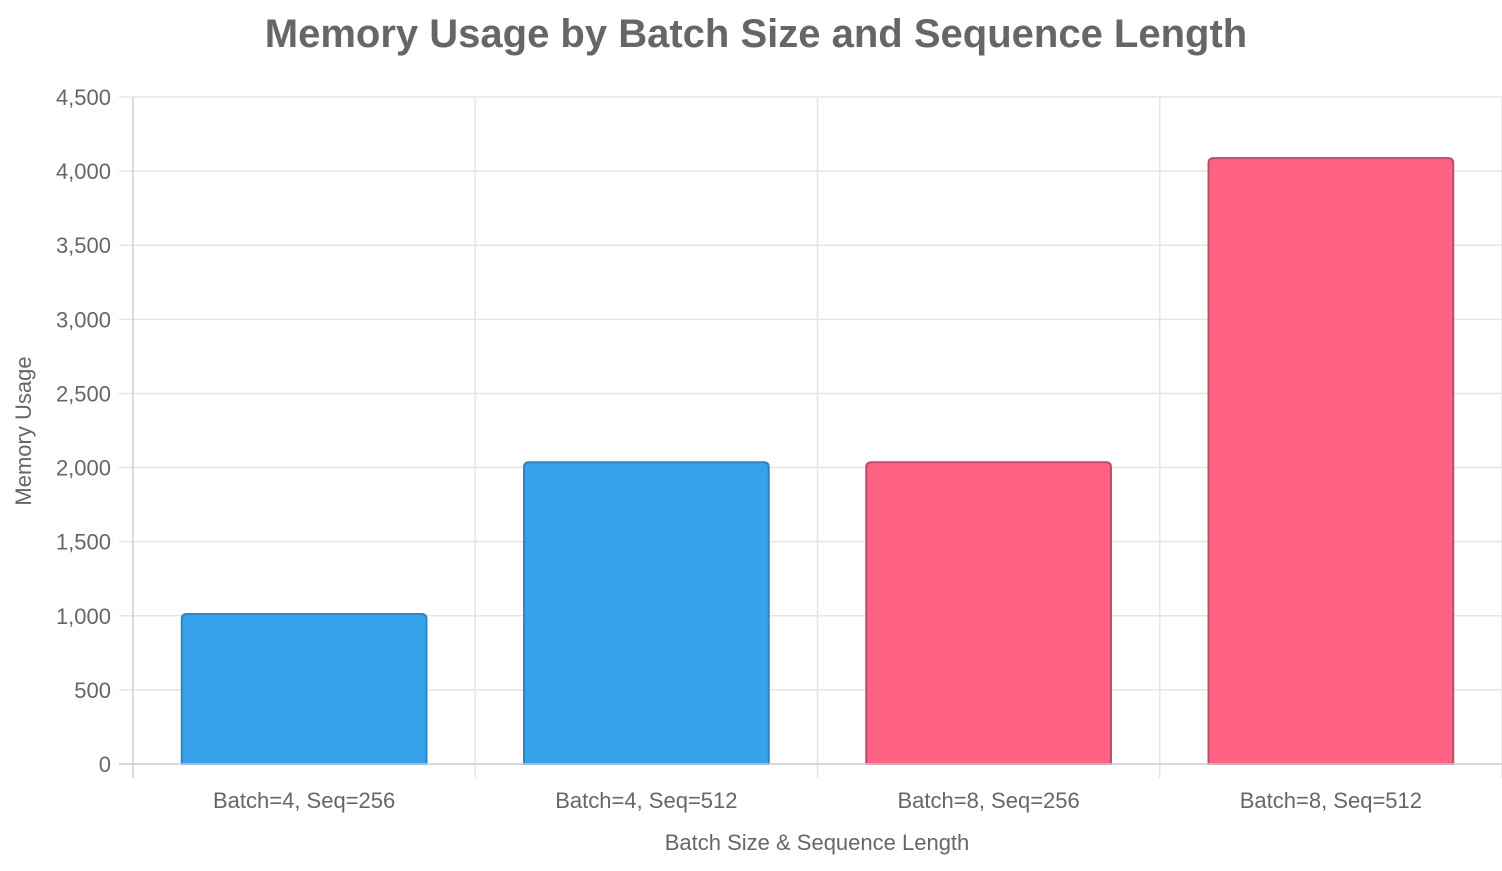  What do you see at coordinates (988, 800) in the screenshot?
I see `x-tick-label: Batch=8, Seq=256` at bounding box center [988, 800].